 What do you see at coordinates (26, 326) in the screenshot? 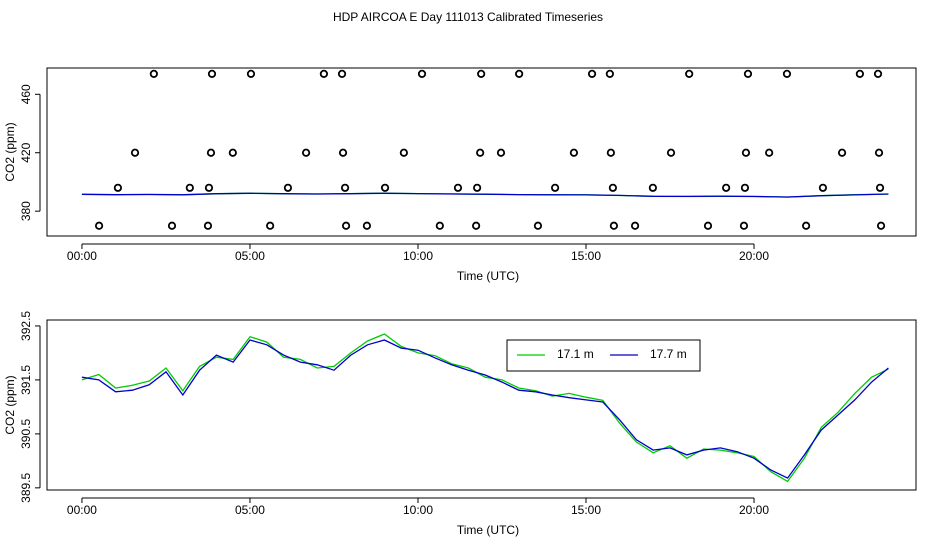
I see `y-tick-label: 392.5` at bounding box center [26, 326].